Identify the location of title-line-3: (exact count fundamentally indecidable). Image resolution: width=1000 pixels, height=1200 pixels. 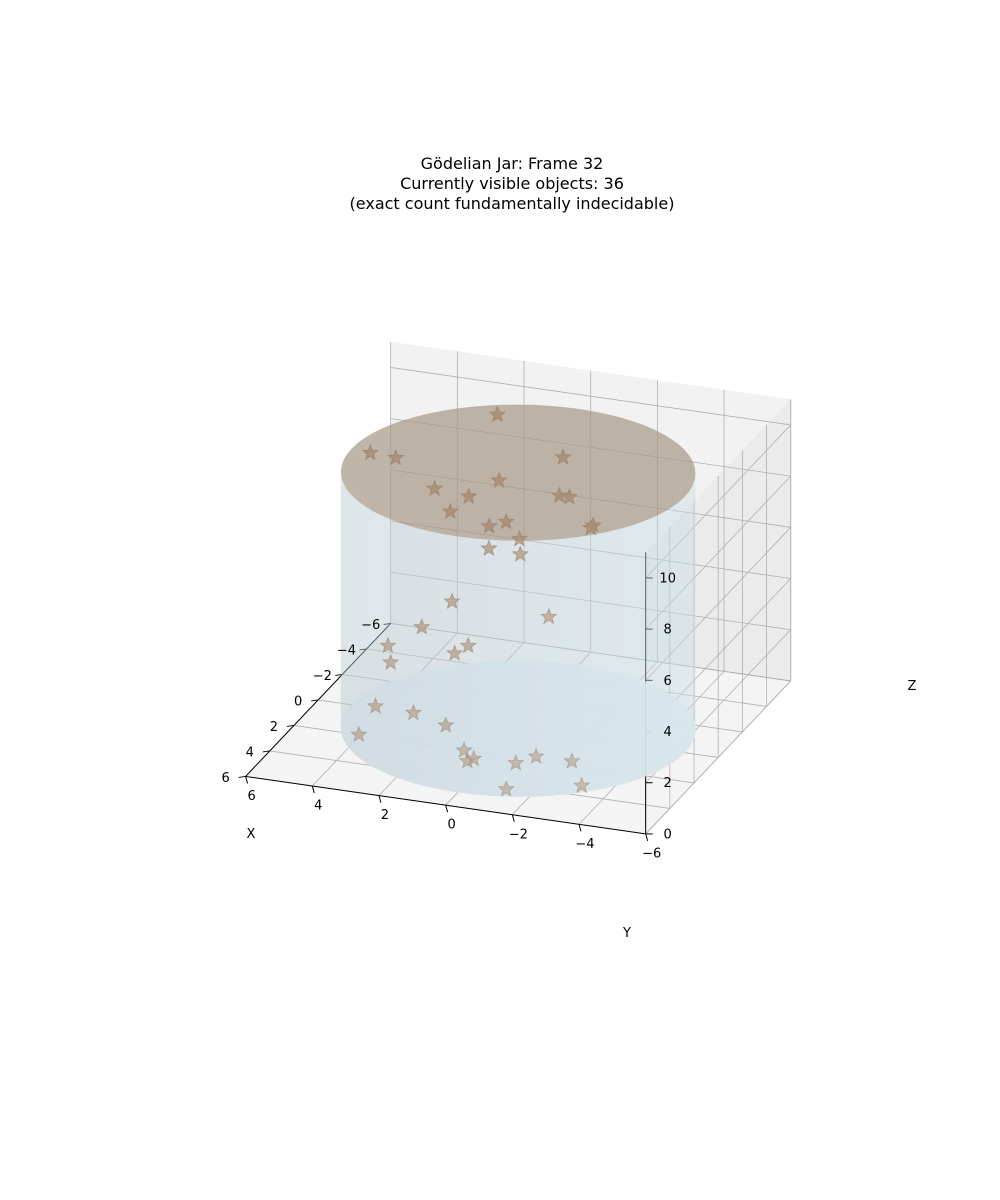
(512, 203).